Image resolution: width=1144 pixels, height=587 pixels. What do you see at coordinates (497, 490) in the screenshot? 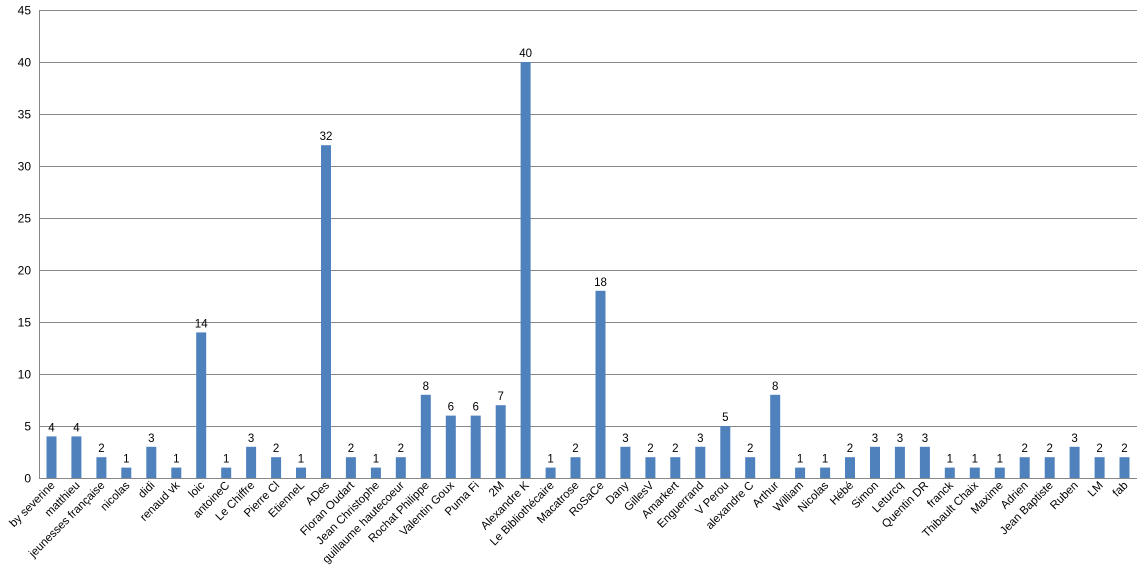
I see `category-label-18: 2M` at bounding box center [497, 490].